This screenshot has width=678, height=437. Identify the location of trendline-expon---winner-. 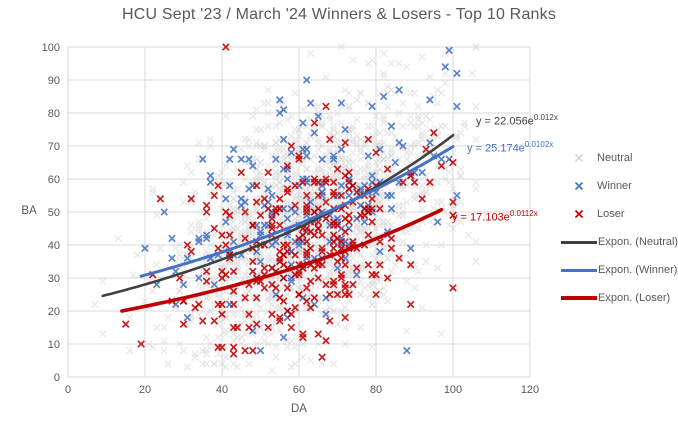
(297, 211).